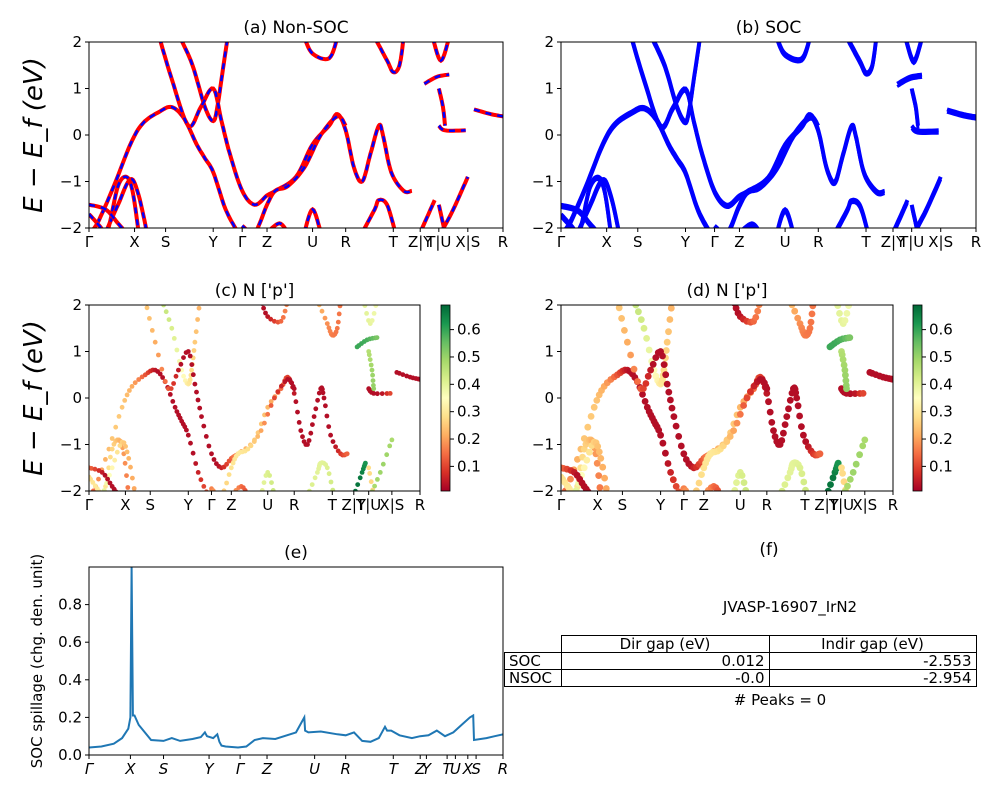  I want to click on y-axis-label: SOC spillage (chg. den. unit), so click(37, 661).